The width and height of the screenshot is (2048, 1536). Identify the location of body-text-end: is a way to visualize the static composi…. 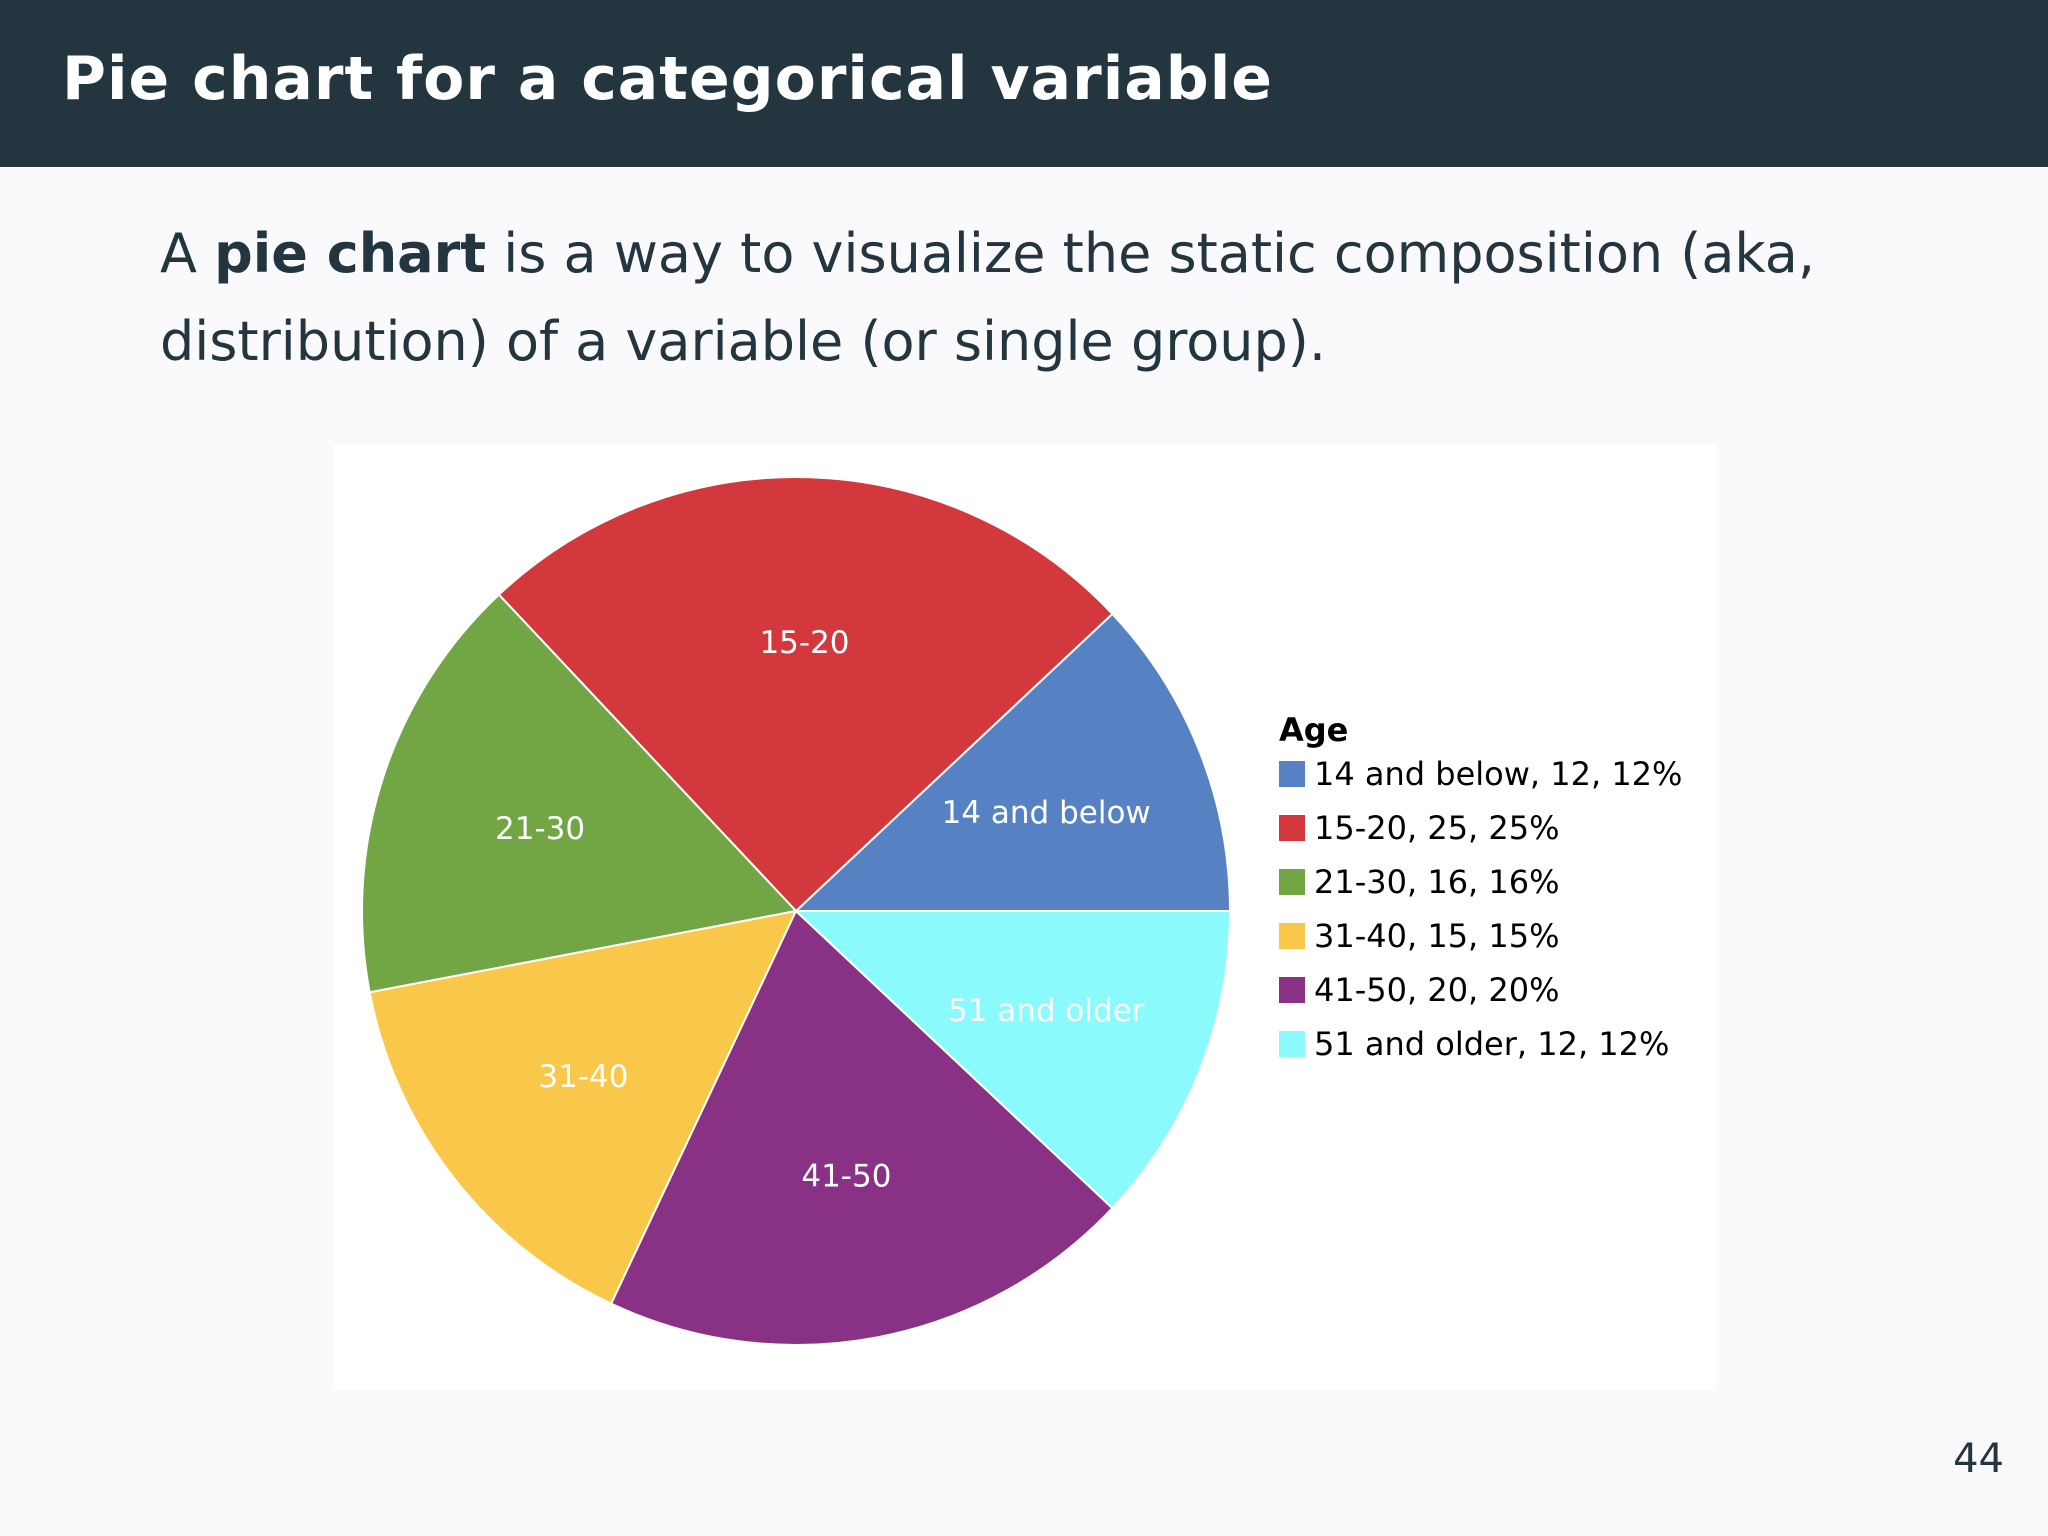
(988, 297).